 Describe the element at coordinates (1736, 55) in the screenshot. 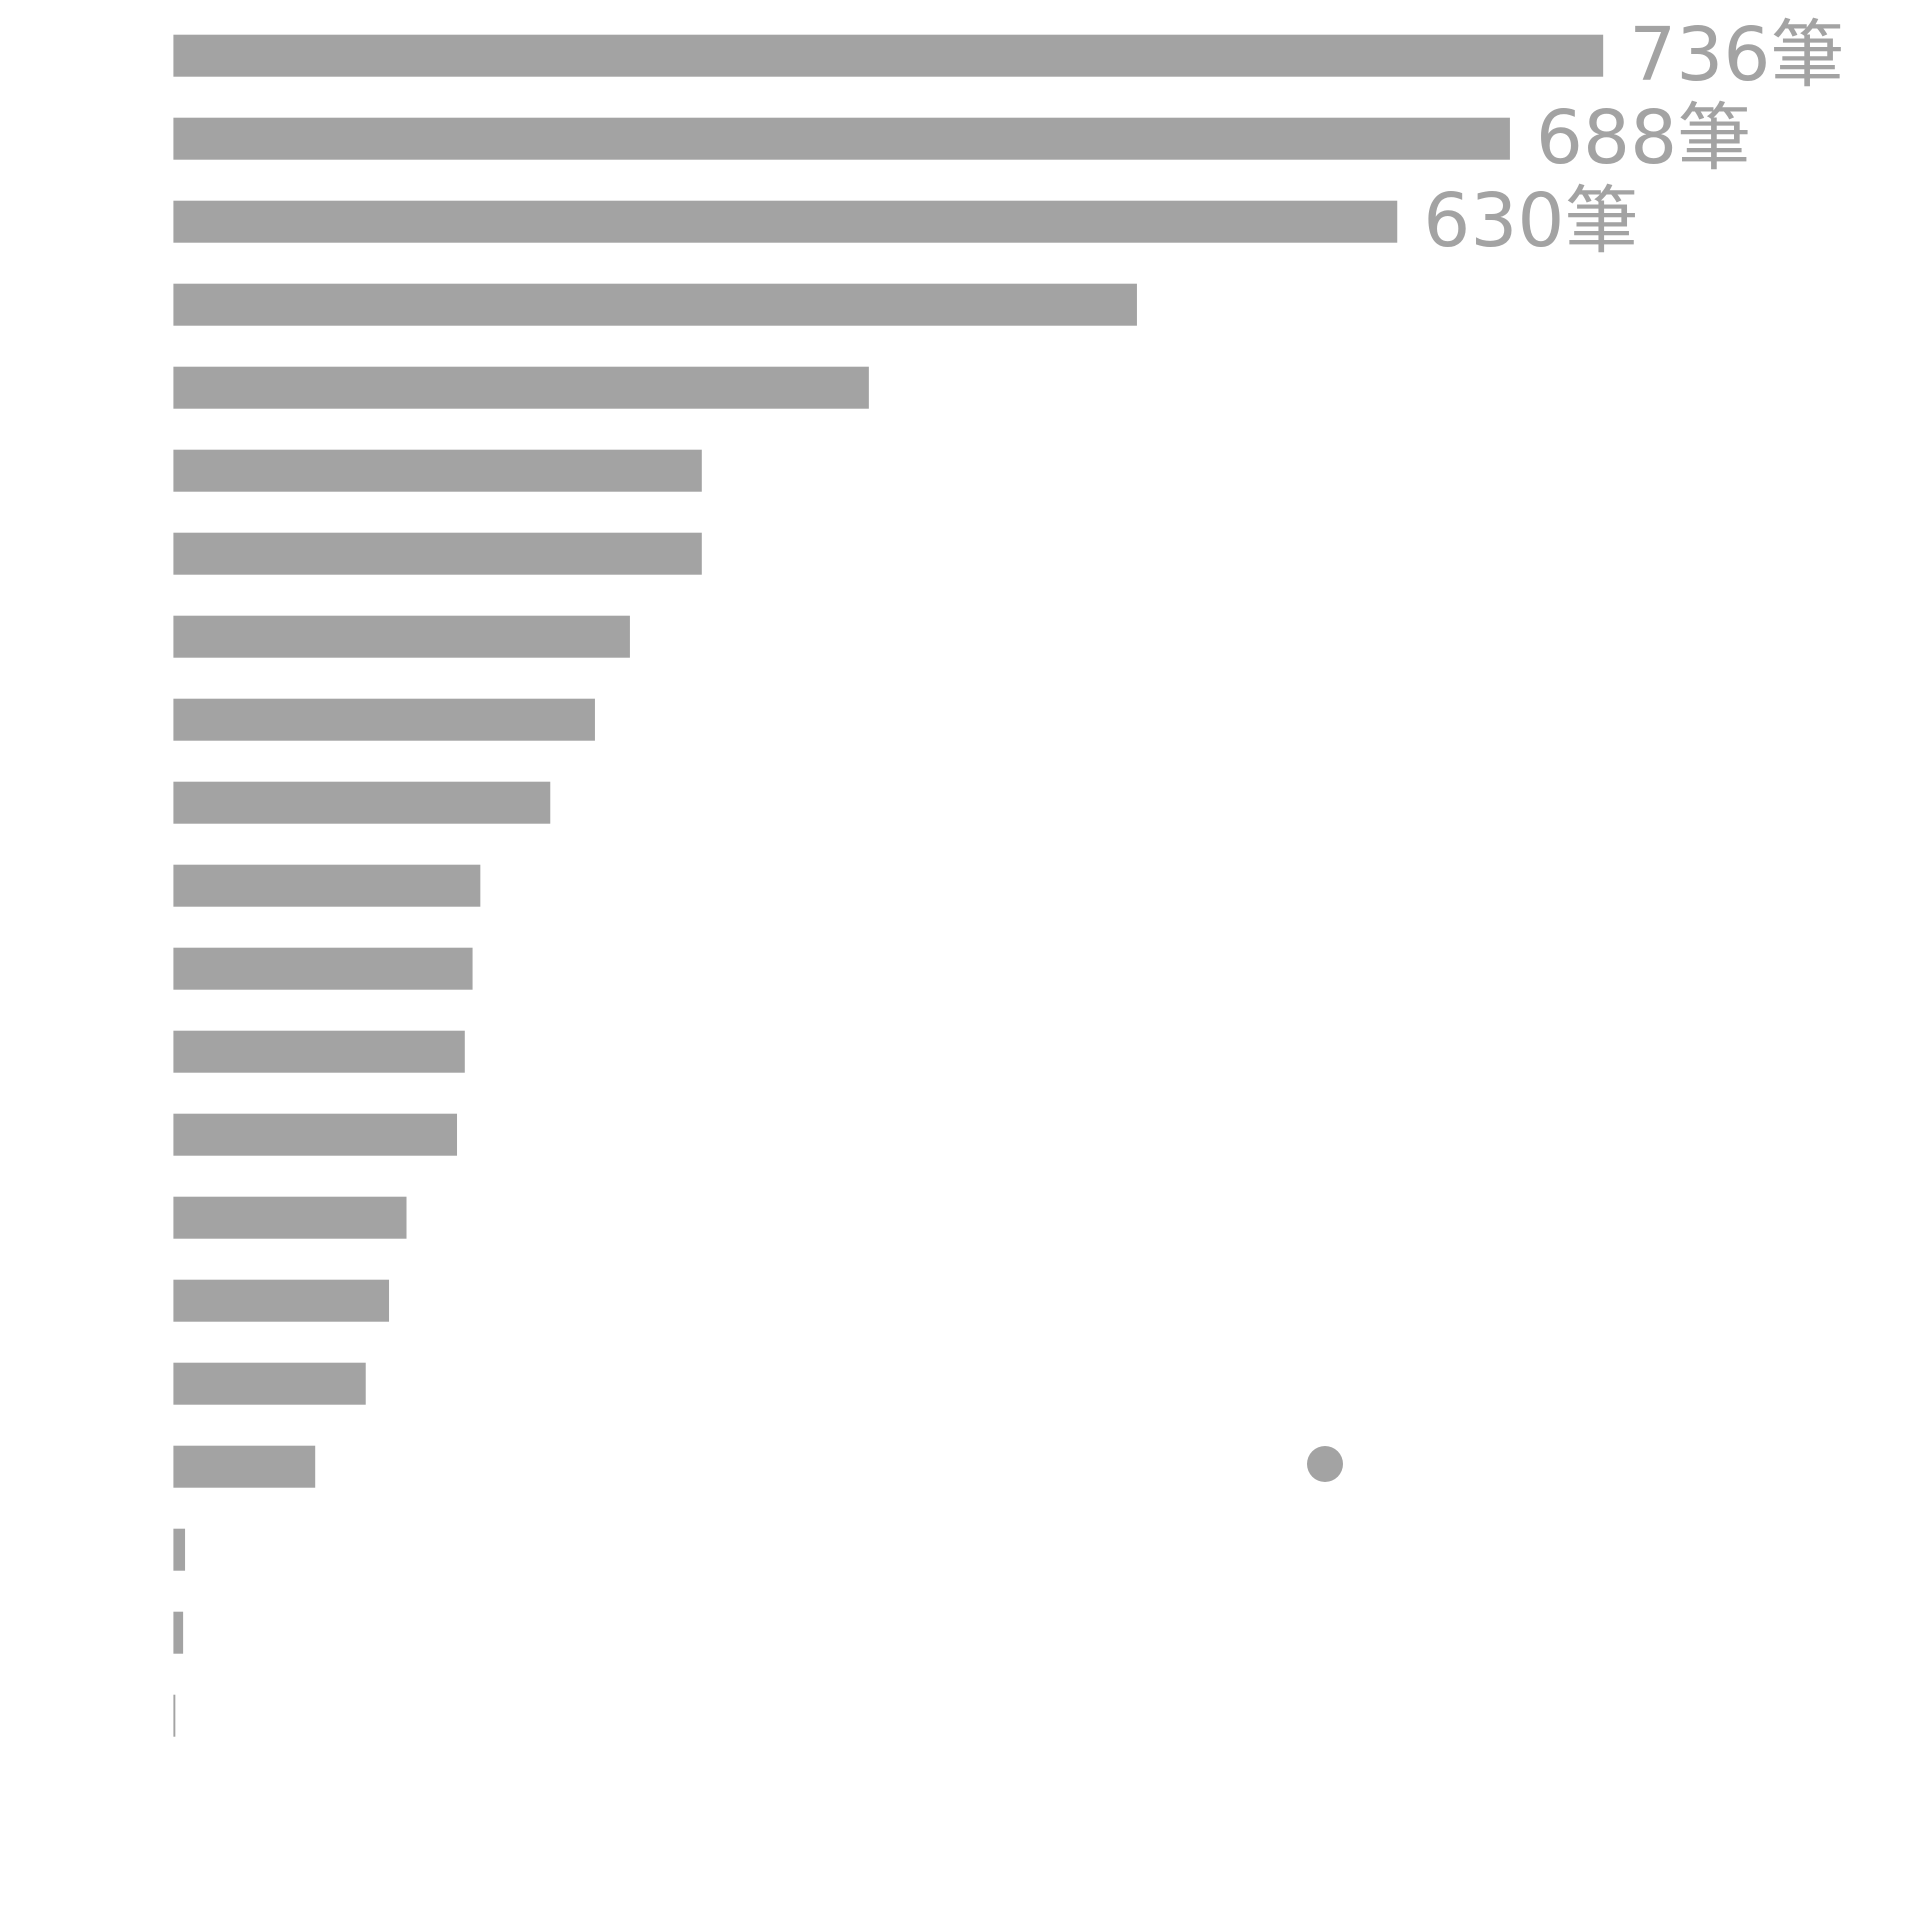

I see `value-label: 736筆` at that location.